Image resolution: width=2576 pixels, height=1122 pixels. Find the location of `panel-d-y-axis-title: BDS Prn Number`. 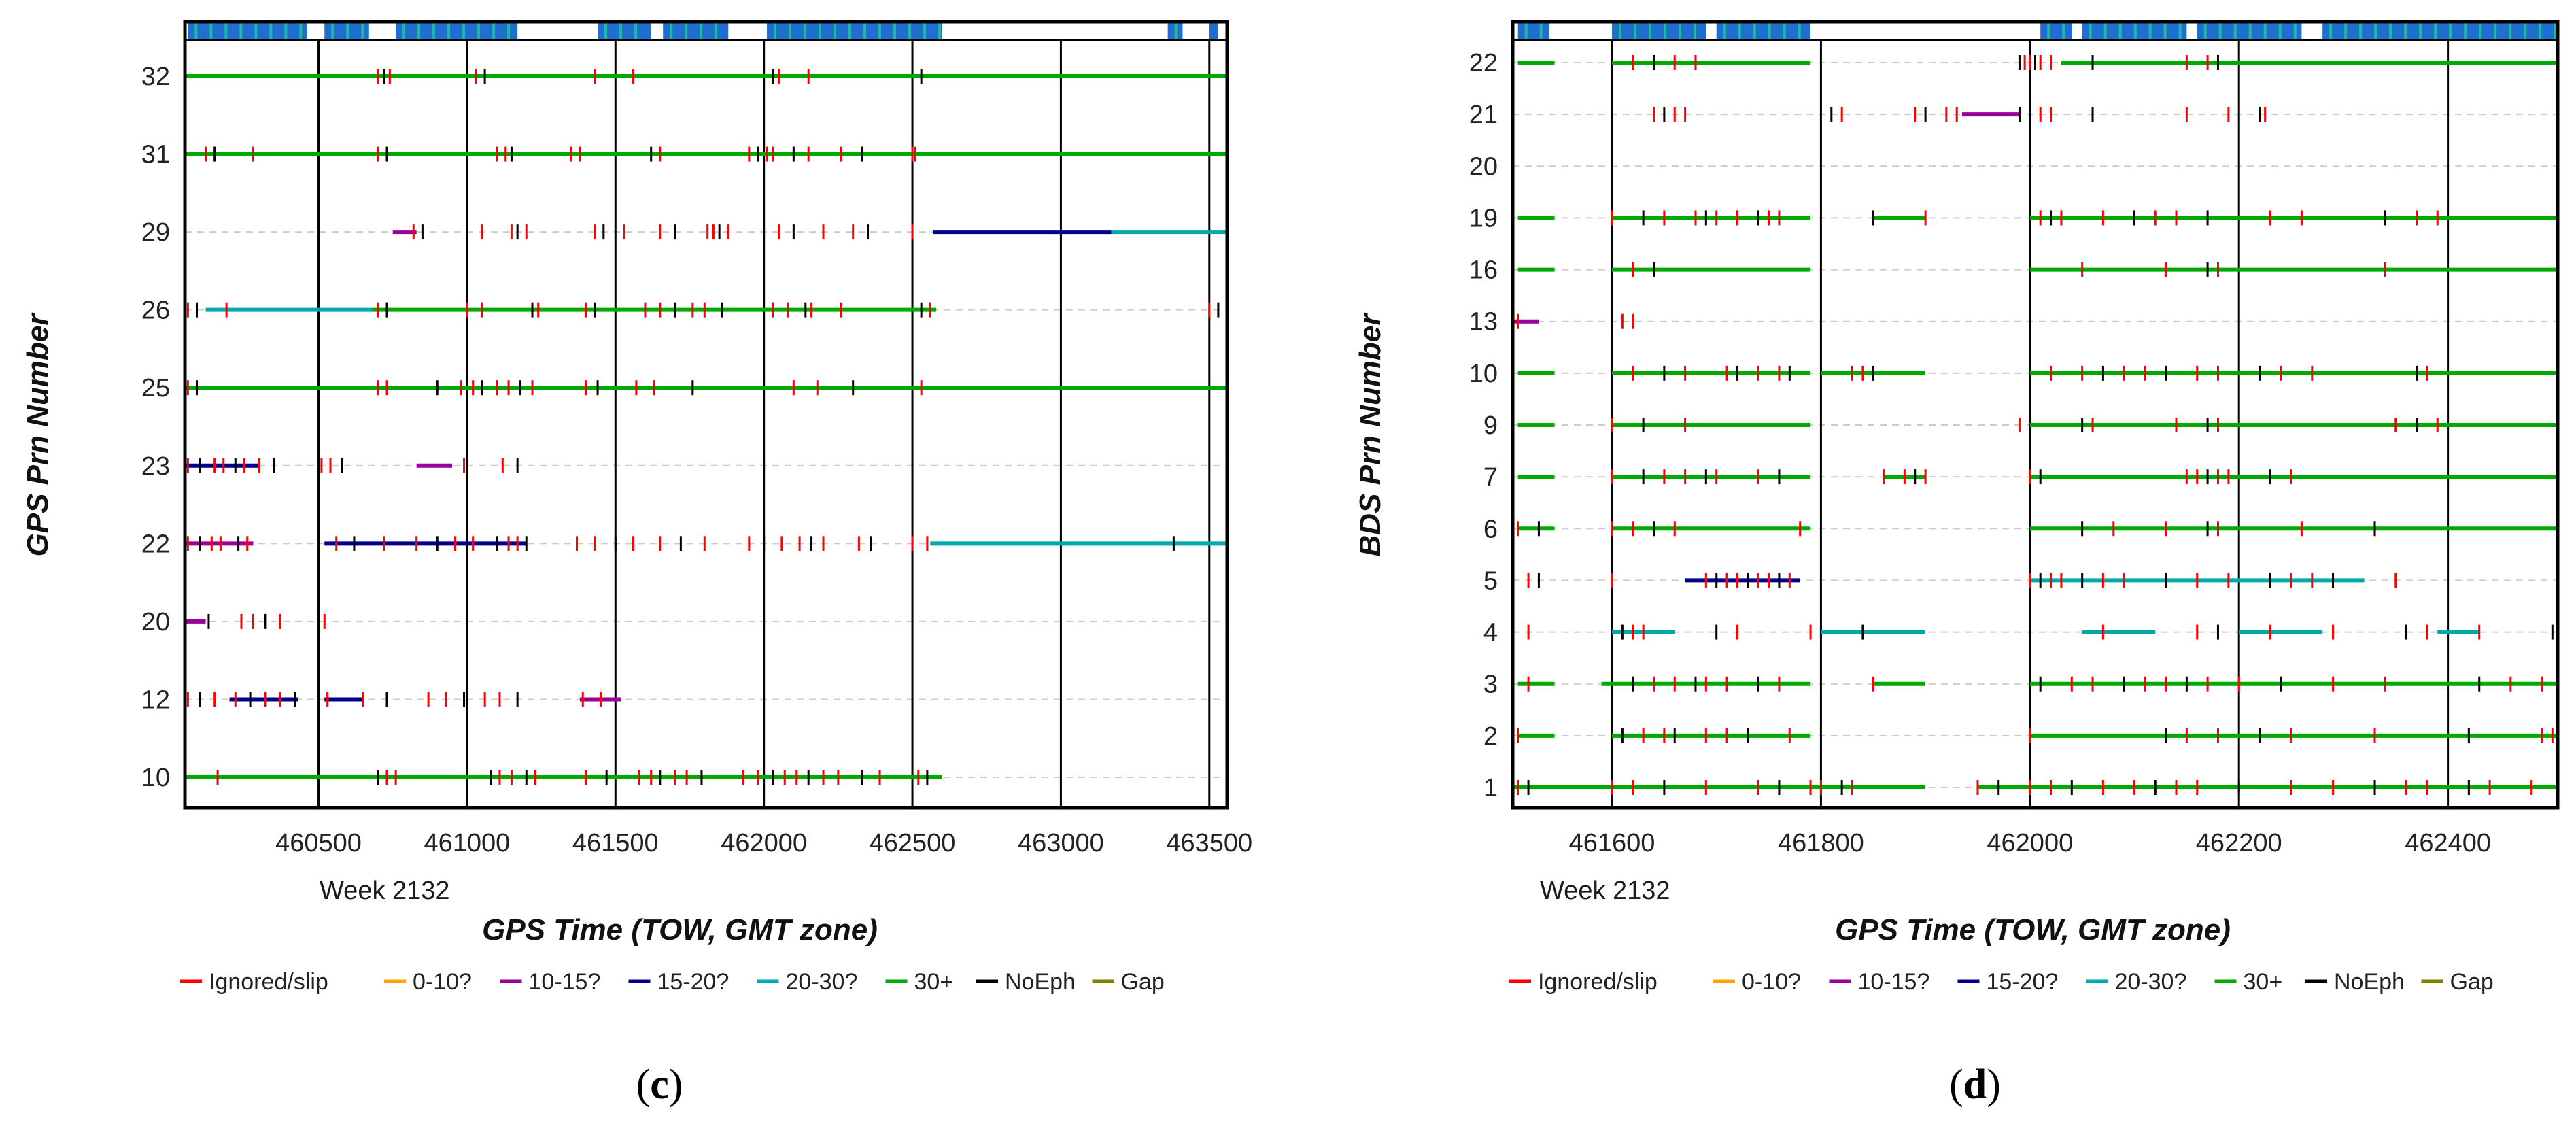

panel-d-y-axis-title: BDS Prn Number is located at coordinates (1370, 435).